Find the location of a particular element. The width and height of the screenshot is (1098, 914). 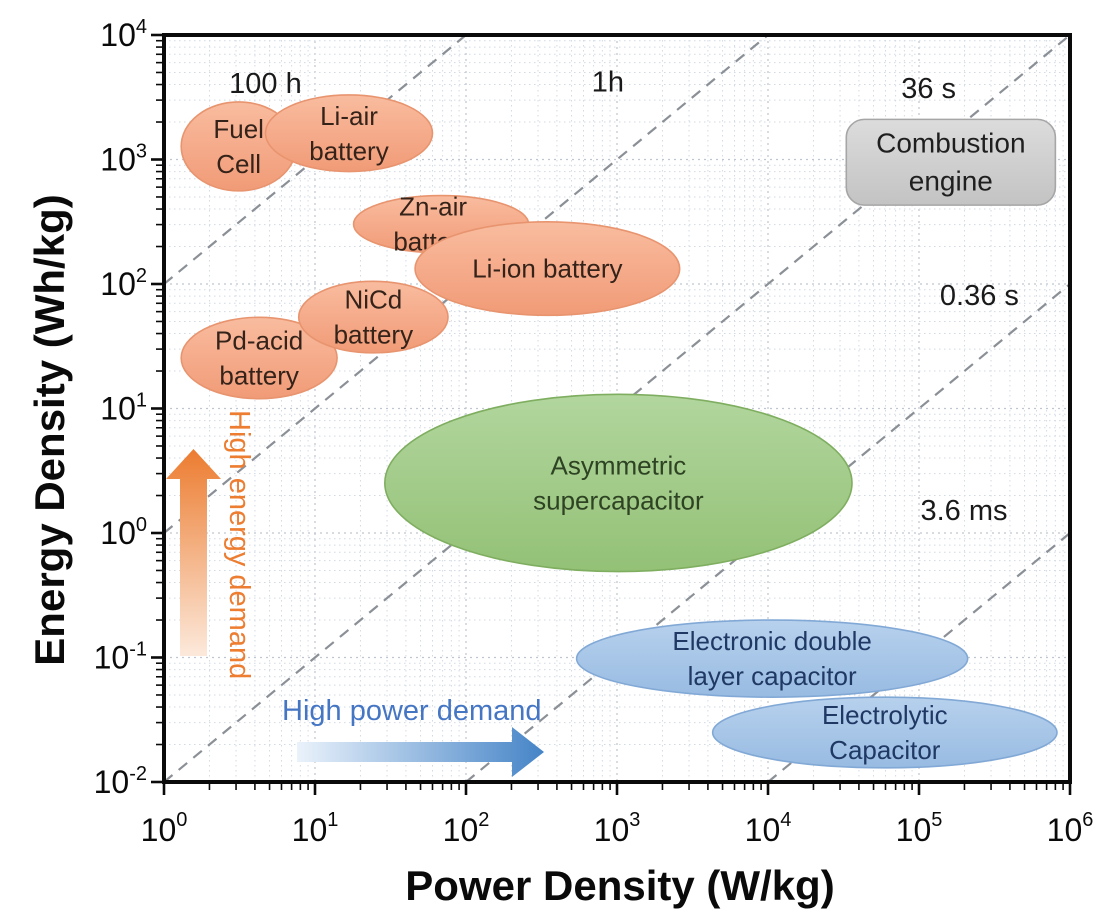

y-tick-exponent: 0 is located at coordinates (141, 525).